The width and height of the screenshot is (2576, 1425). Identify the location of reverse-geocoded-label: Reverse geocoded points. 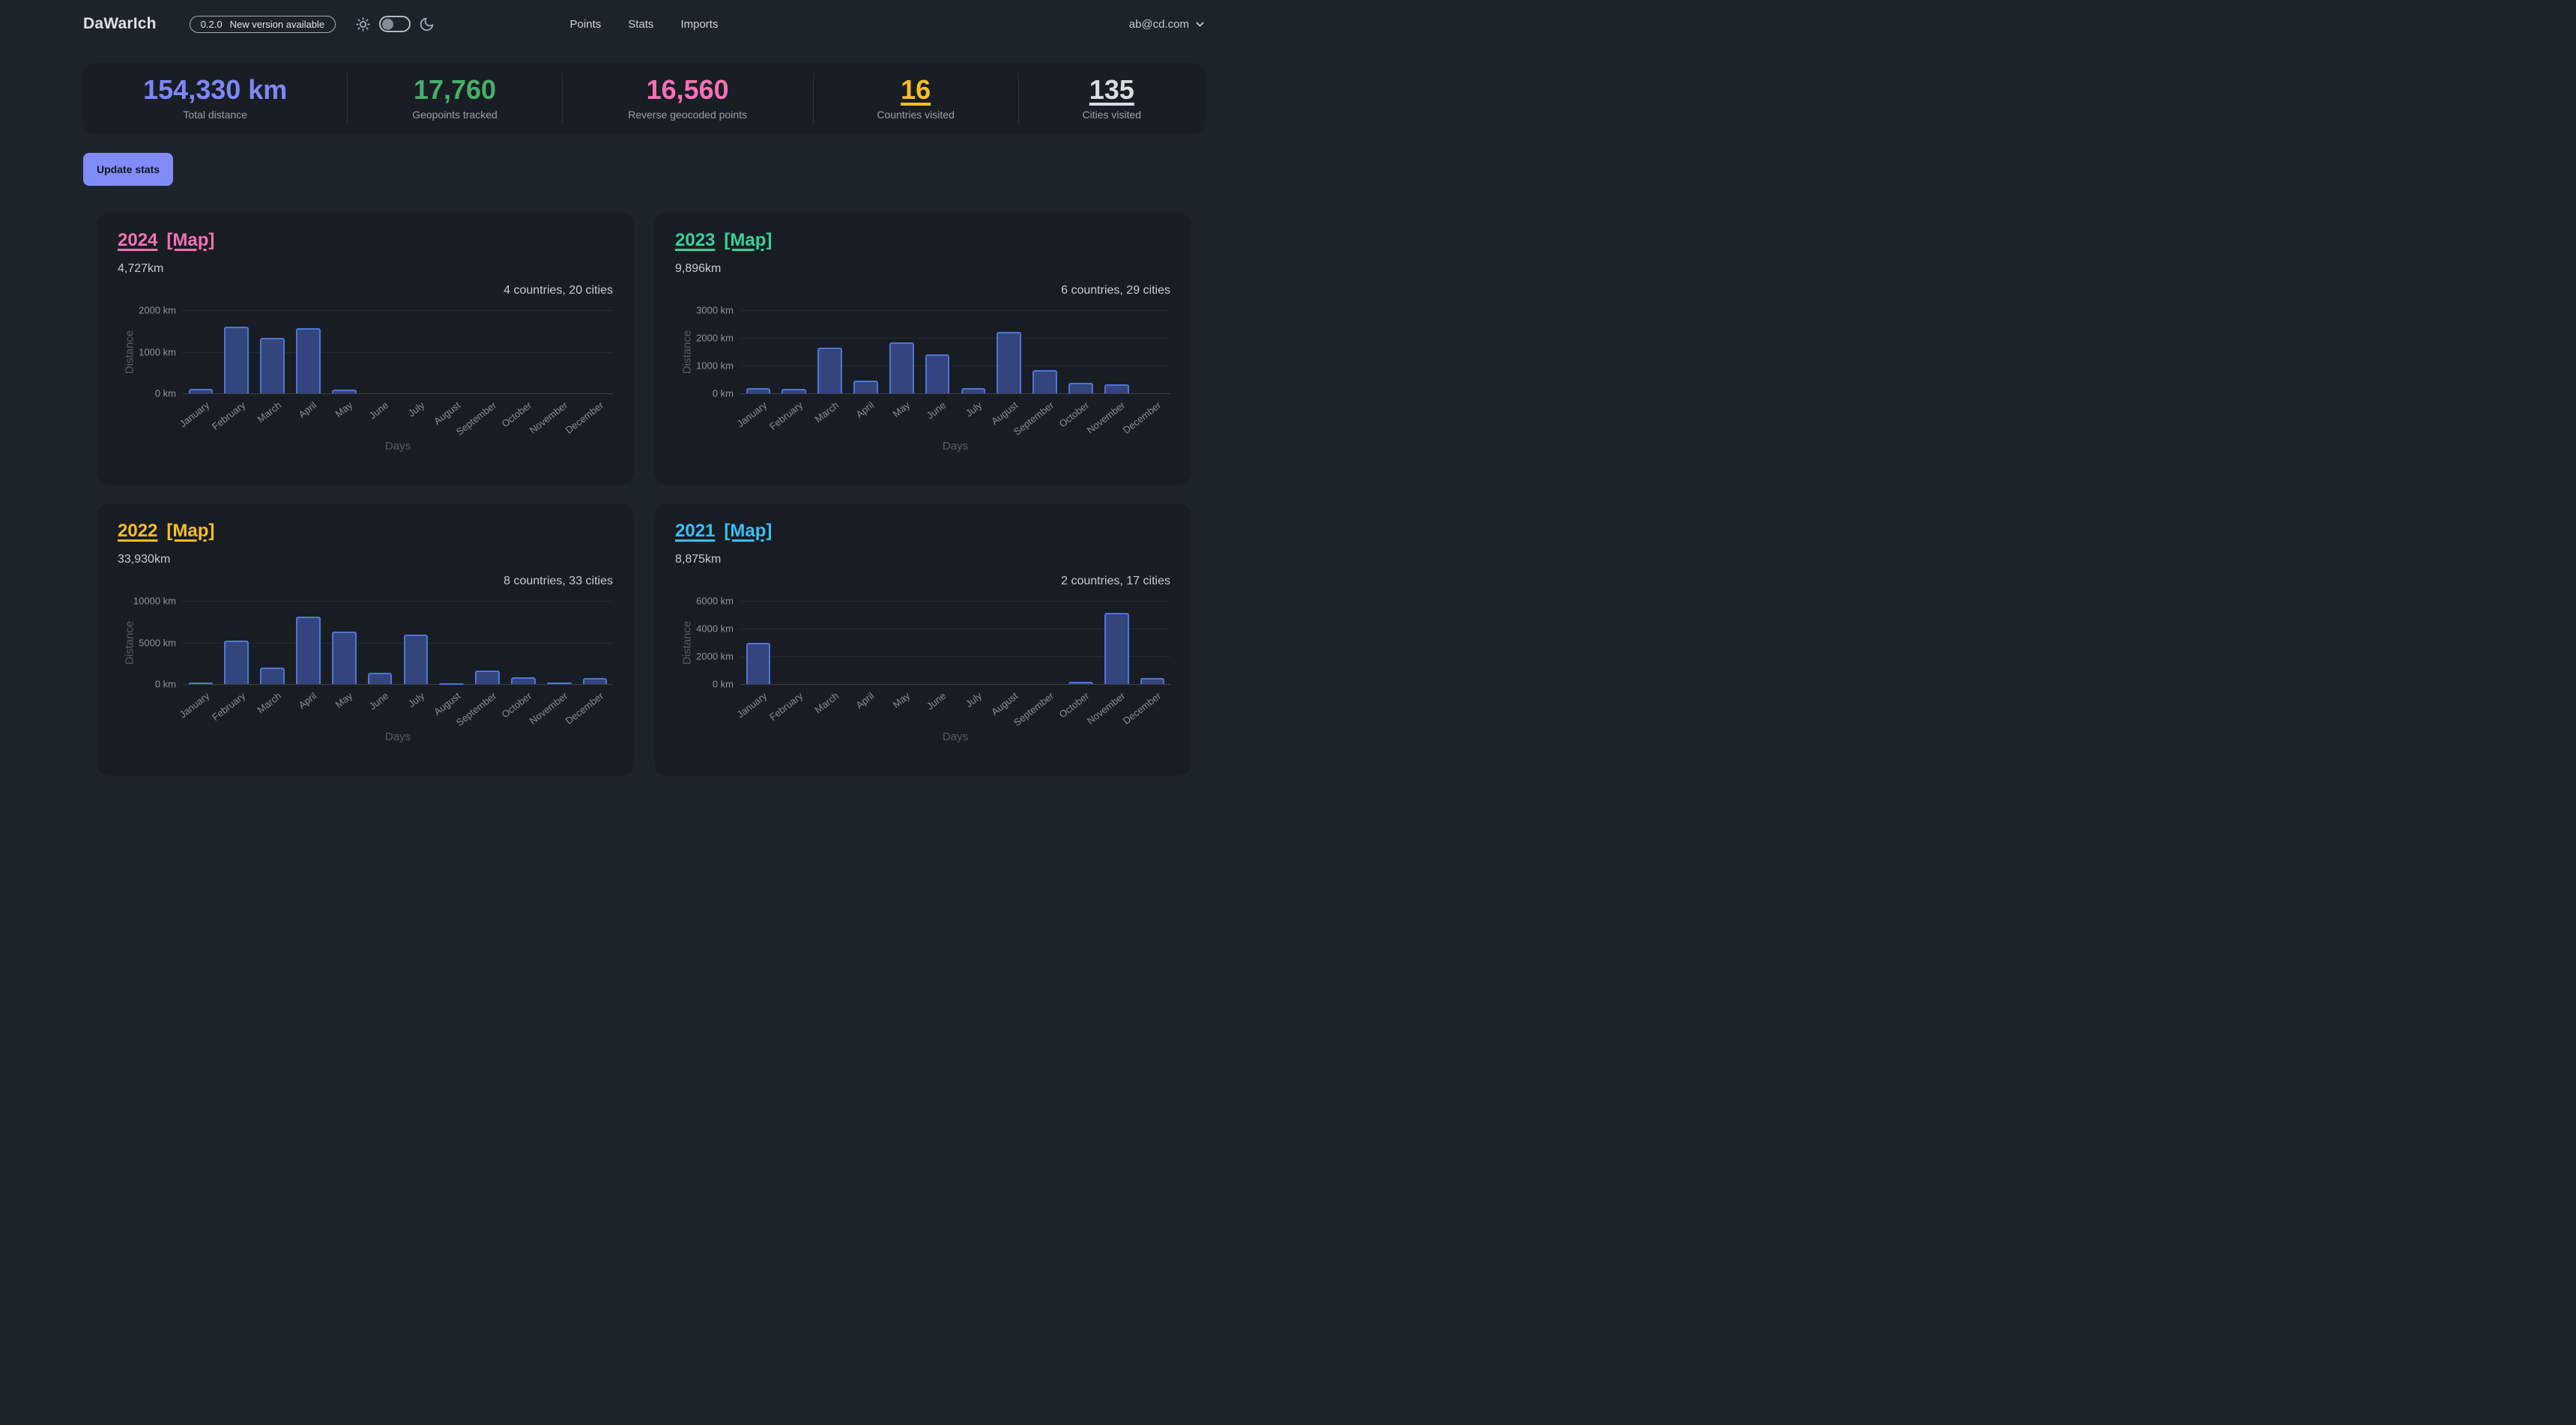
(688, 115).